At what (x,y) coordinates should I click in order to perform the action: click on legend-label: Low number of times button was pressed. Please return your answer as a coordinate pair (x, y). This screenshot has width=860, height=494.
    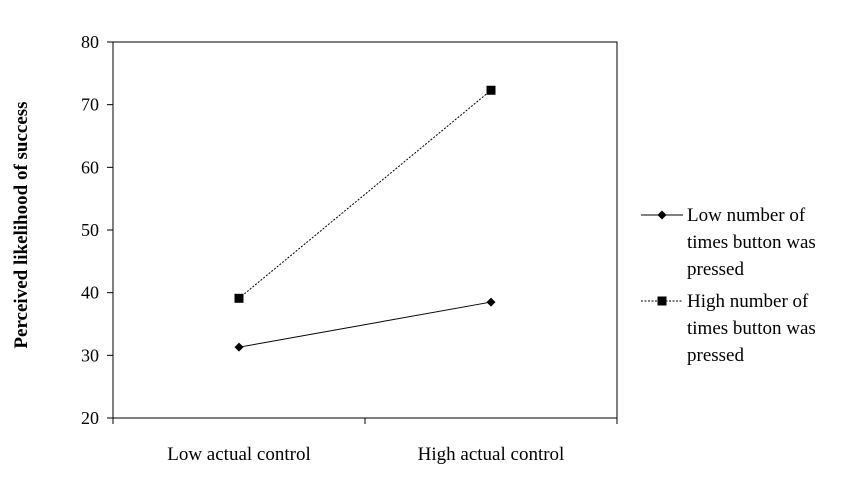
    Looking at the image, I should click on (751, 242).